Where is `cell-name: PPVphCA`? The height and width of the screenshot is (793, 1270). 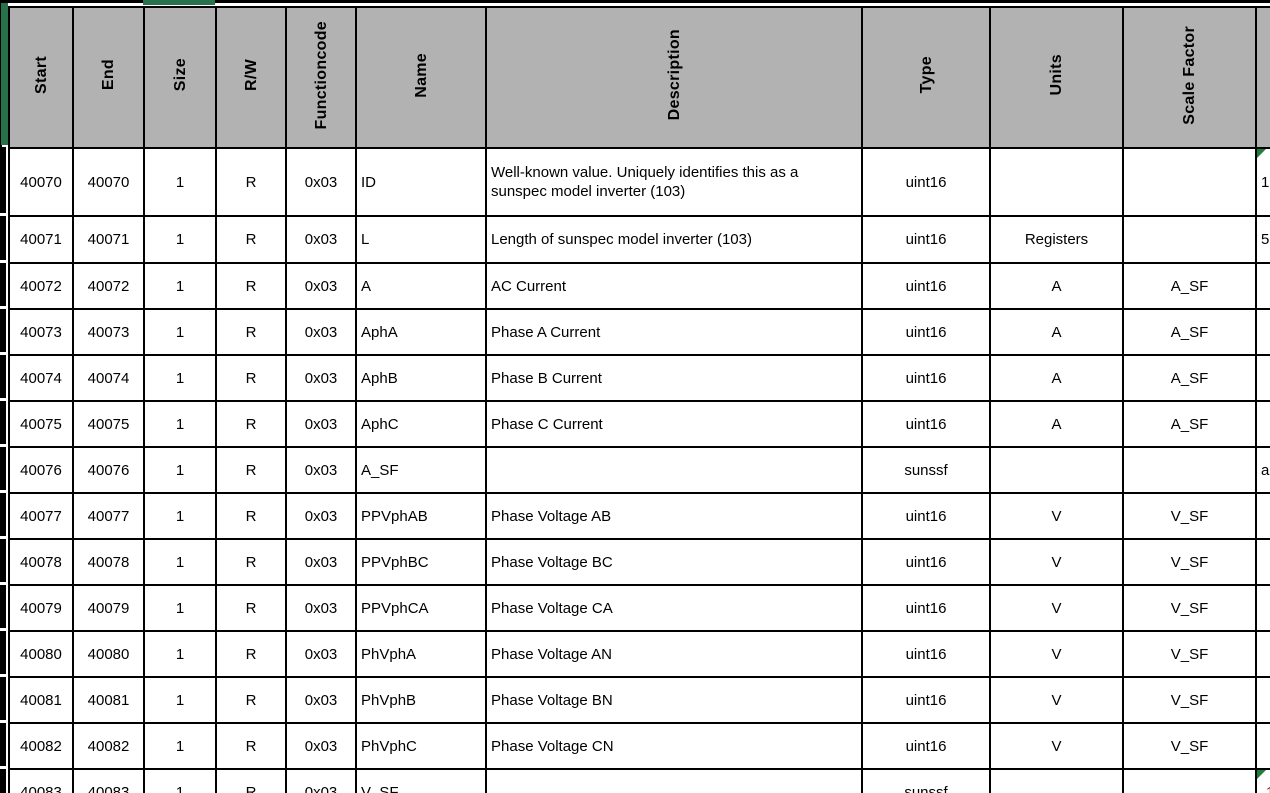
cell-name: PPVphCA is located at coordinates (421, 608).